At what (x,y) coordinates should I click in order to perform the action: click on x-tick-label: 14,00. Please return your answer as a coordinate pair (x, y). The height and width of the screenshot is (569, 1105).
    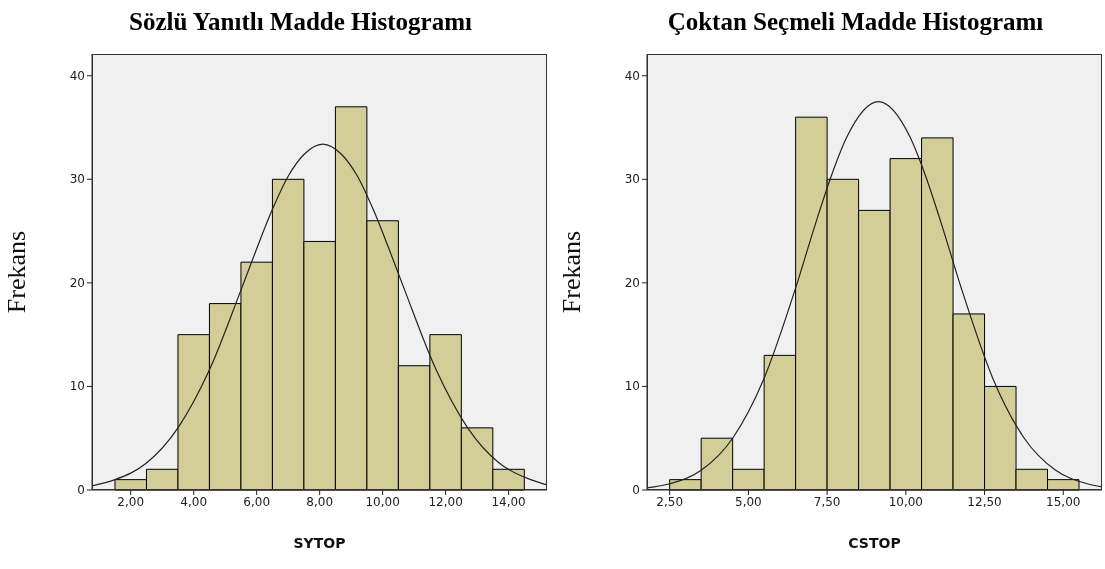
    Looking at the image, I should click on (508, 501).